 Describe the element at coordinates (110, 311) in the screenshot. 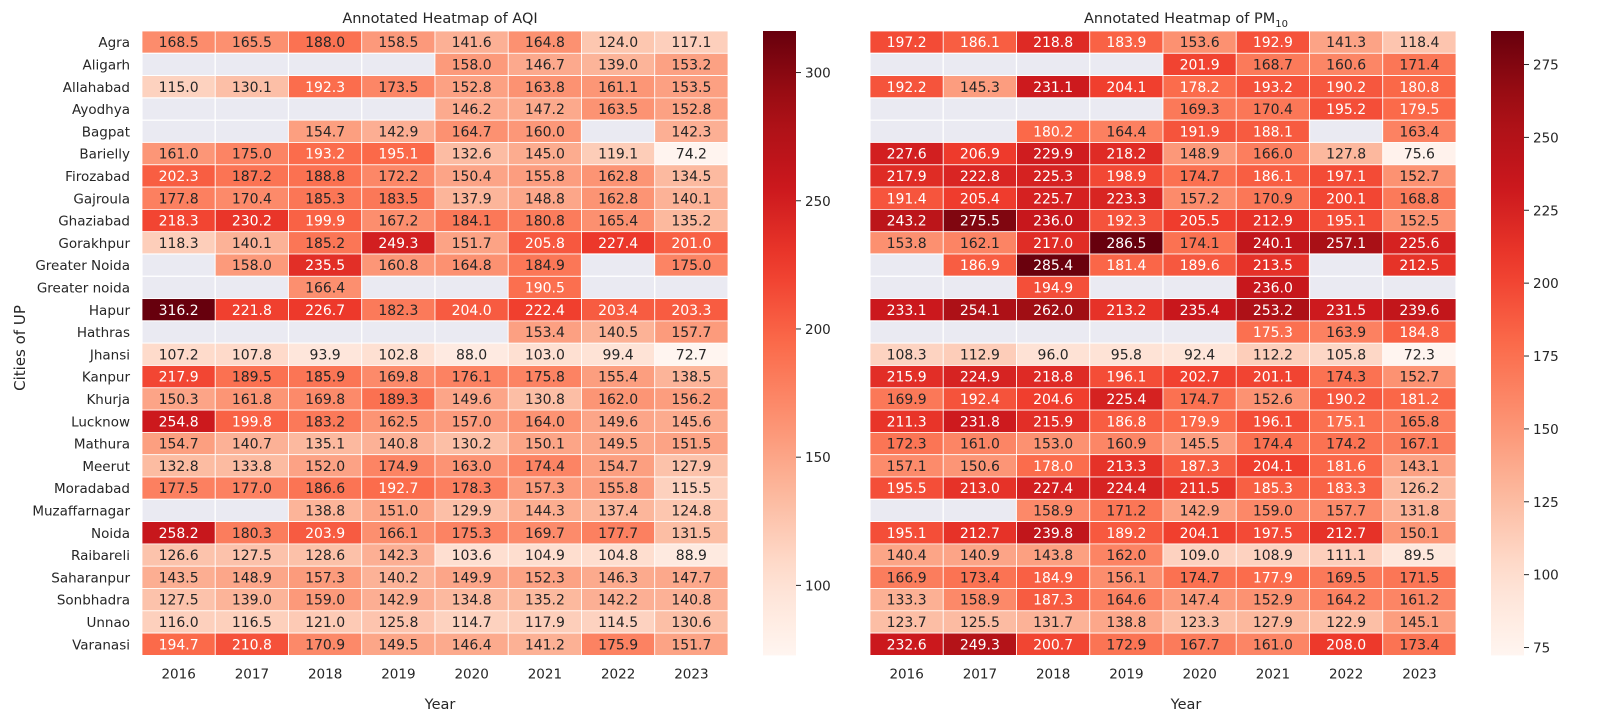

I see `city-tick-label: Hapur` at that location.